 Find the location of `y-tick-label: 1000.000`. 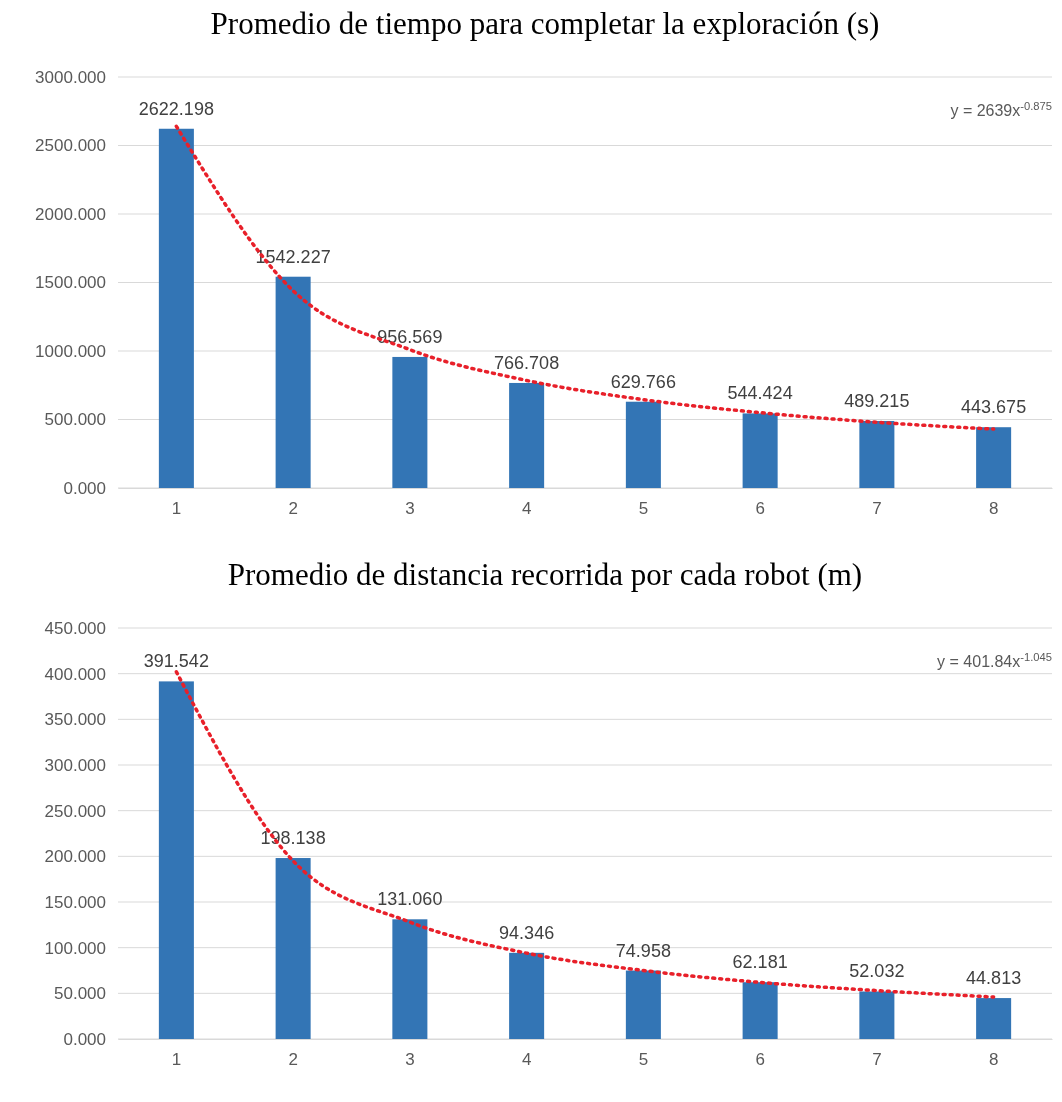

y-tick-label: 1000.000 is located at coordinates (70, 351).